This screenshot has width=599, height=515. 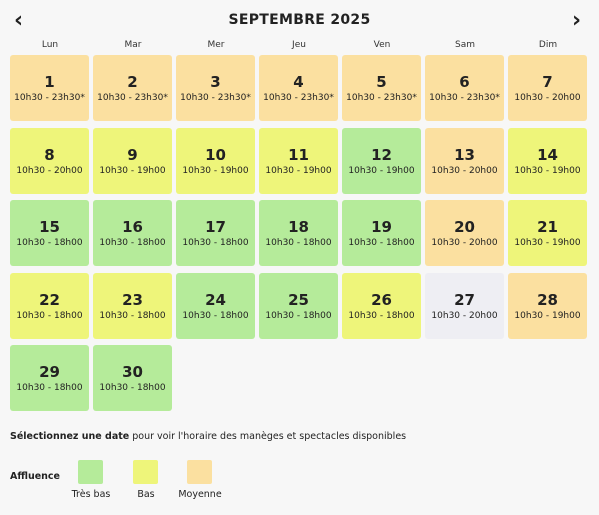 What do you see at coordinates (547, 154) in the screenshot?
I see `day-number: 14` at bounding box center [547, 154].